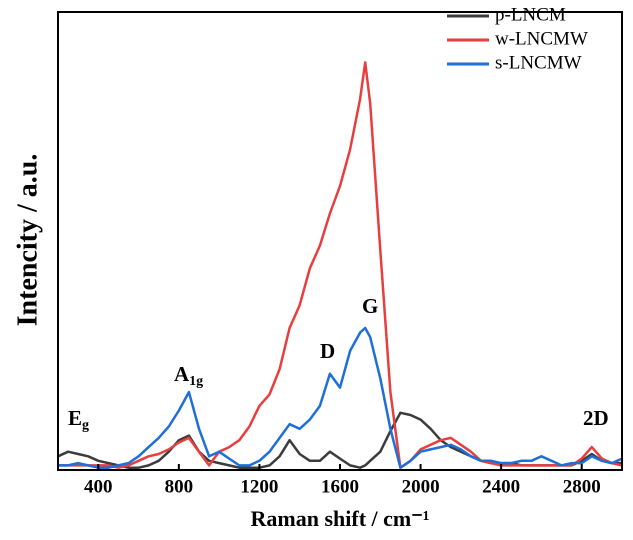  I want to click on y-axis-label: Intencity / a.u., so click(27, 240).